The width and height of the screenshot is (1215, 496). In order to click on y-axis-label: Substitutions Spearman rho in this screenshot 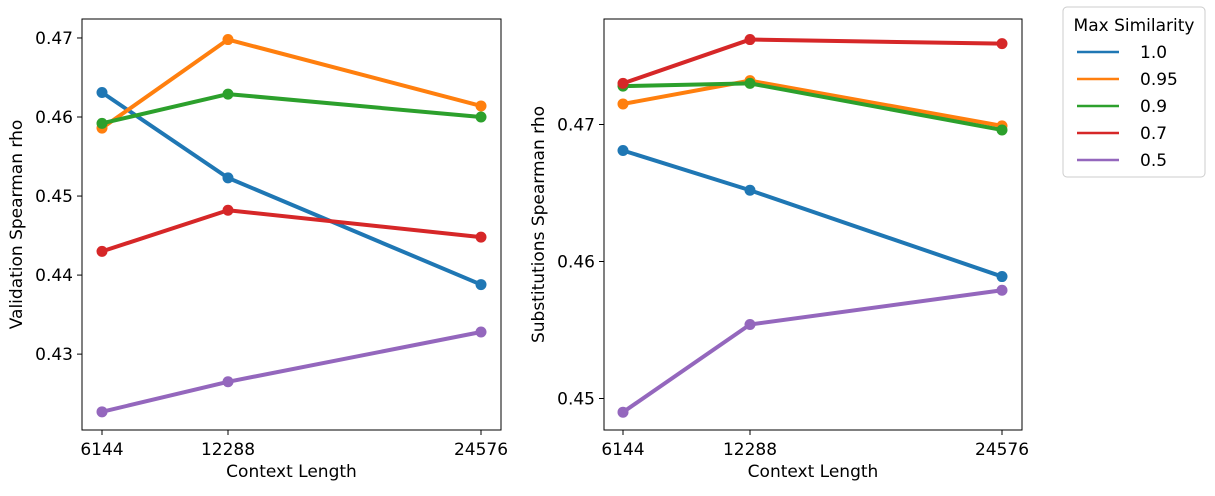, I will do `click(539, 224)`.